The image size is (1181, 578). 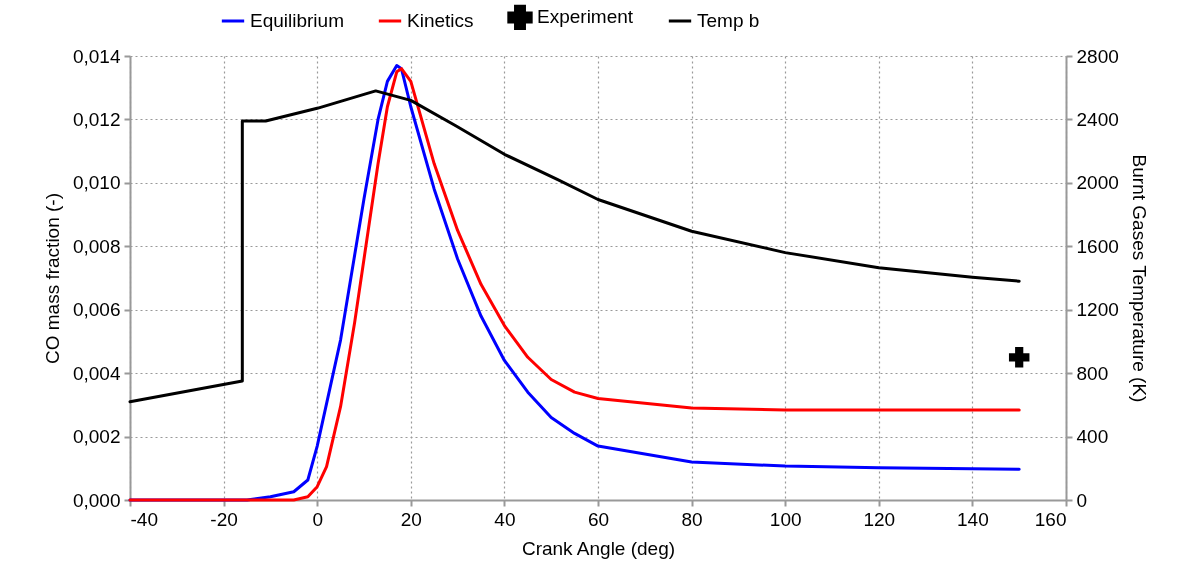 I want to click on y2-tick-label: 2000, so click(x=1097, y=183).